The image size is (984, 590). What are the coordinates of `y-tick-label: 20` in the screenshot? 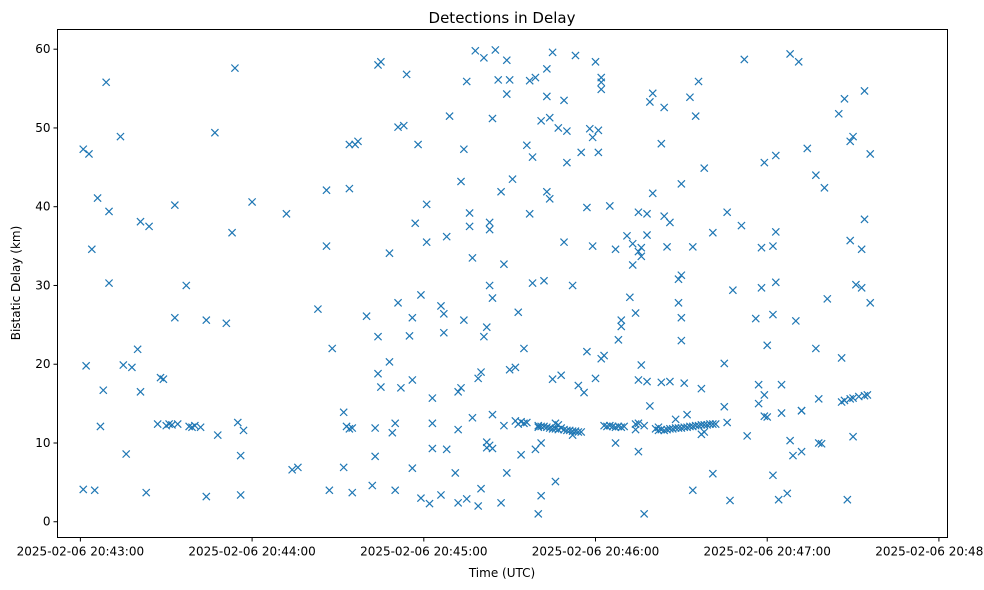 It's located at (42, 364).